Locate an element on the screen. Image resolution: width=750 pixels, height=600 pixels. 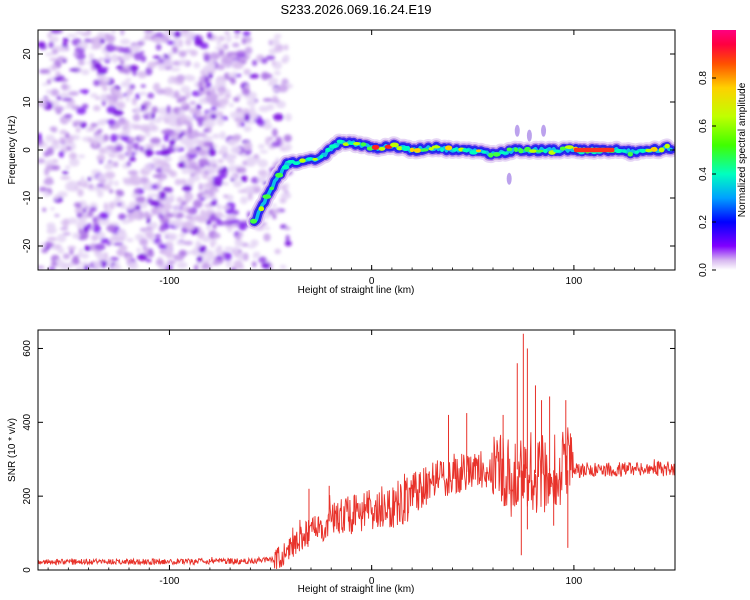
colorbar-gradient is located at coordinates (724, 150).